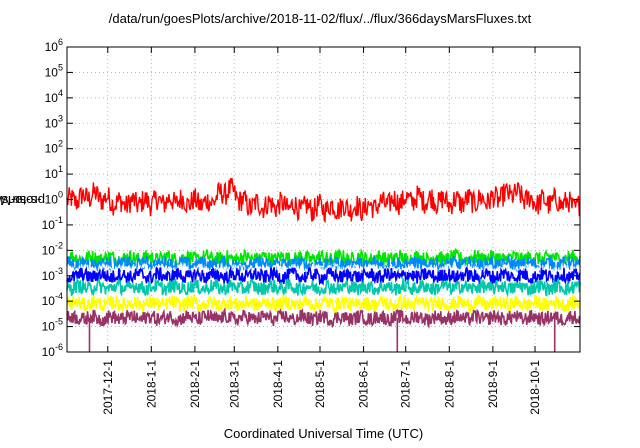 The width and height of the screenshot is (640, 448). Describe the element at coordinates (54, 96) in the screenshot. I see `y-tick-label: 10⁴` at that location.